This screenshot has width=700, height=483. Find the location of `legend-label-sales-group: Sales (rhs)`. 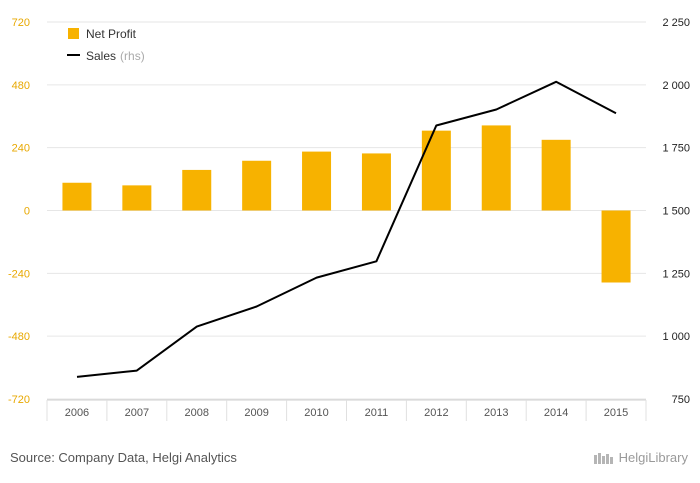

legend-label-sales-group: Sales (rhs) is located at coordinates (115, 56).